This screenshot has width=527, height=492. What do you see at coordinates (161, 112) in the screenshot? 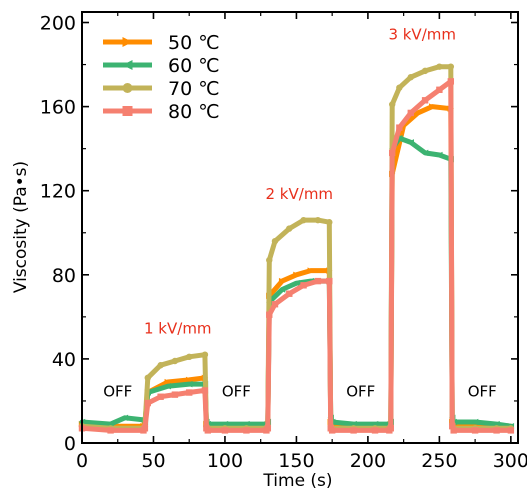
I see `legend-item: 80 ℃` at bounding box center [161, 112].